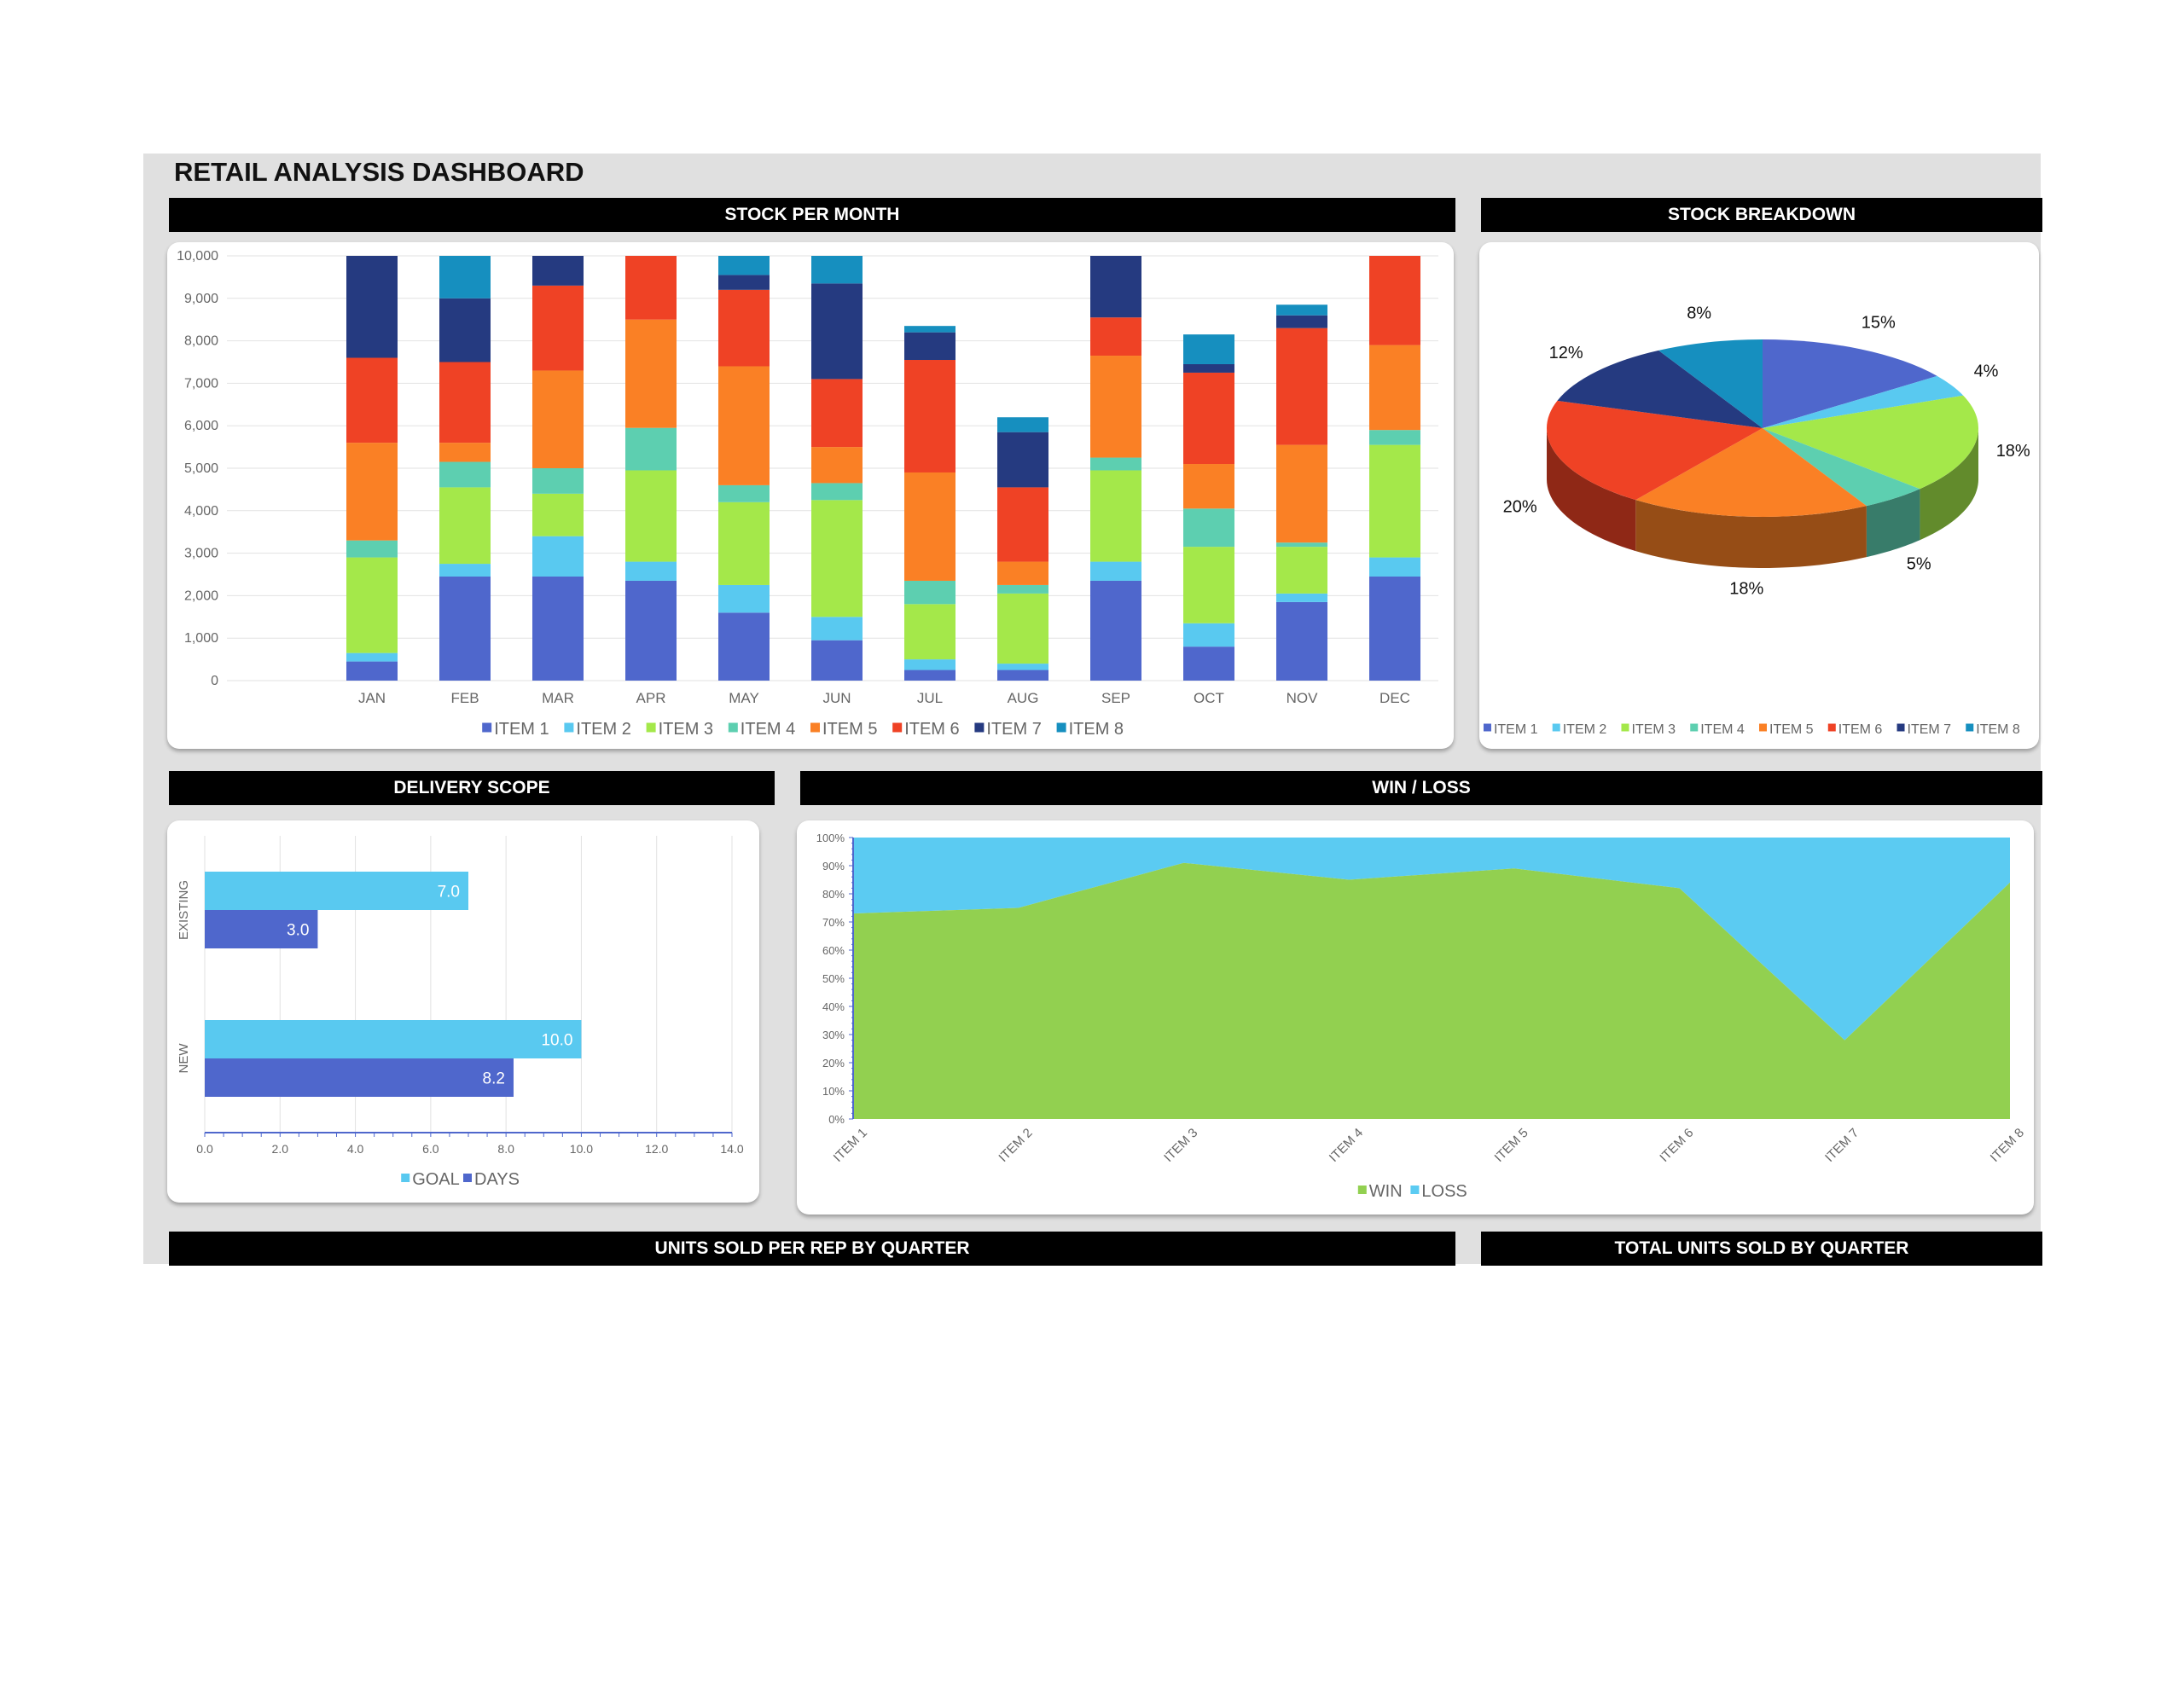 The width and height of the screenshot is (2184, 1687). I want to click on x-tick-label: ITEM 1, so click(851, 1145).